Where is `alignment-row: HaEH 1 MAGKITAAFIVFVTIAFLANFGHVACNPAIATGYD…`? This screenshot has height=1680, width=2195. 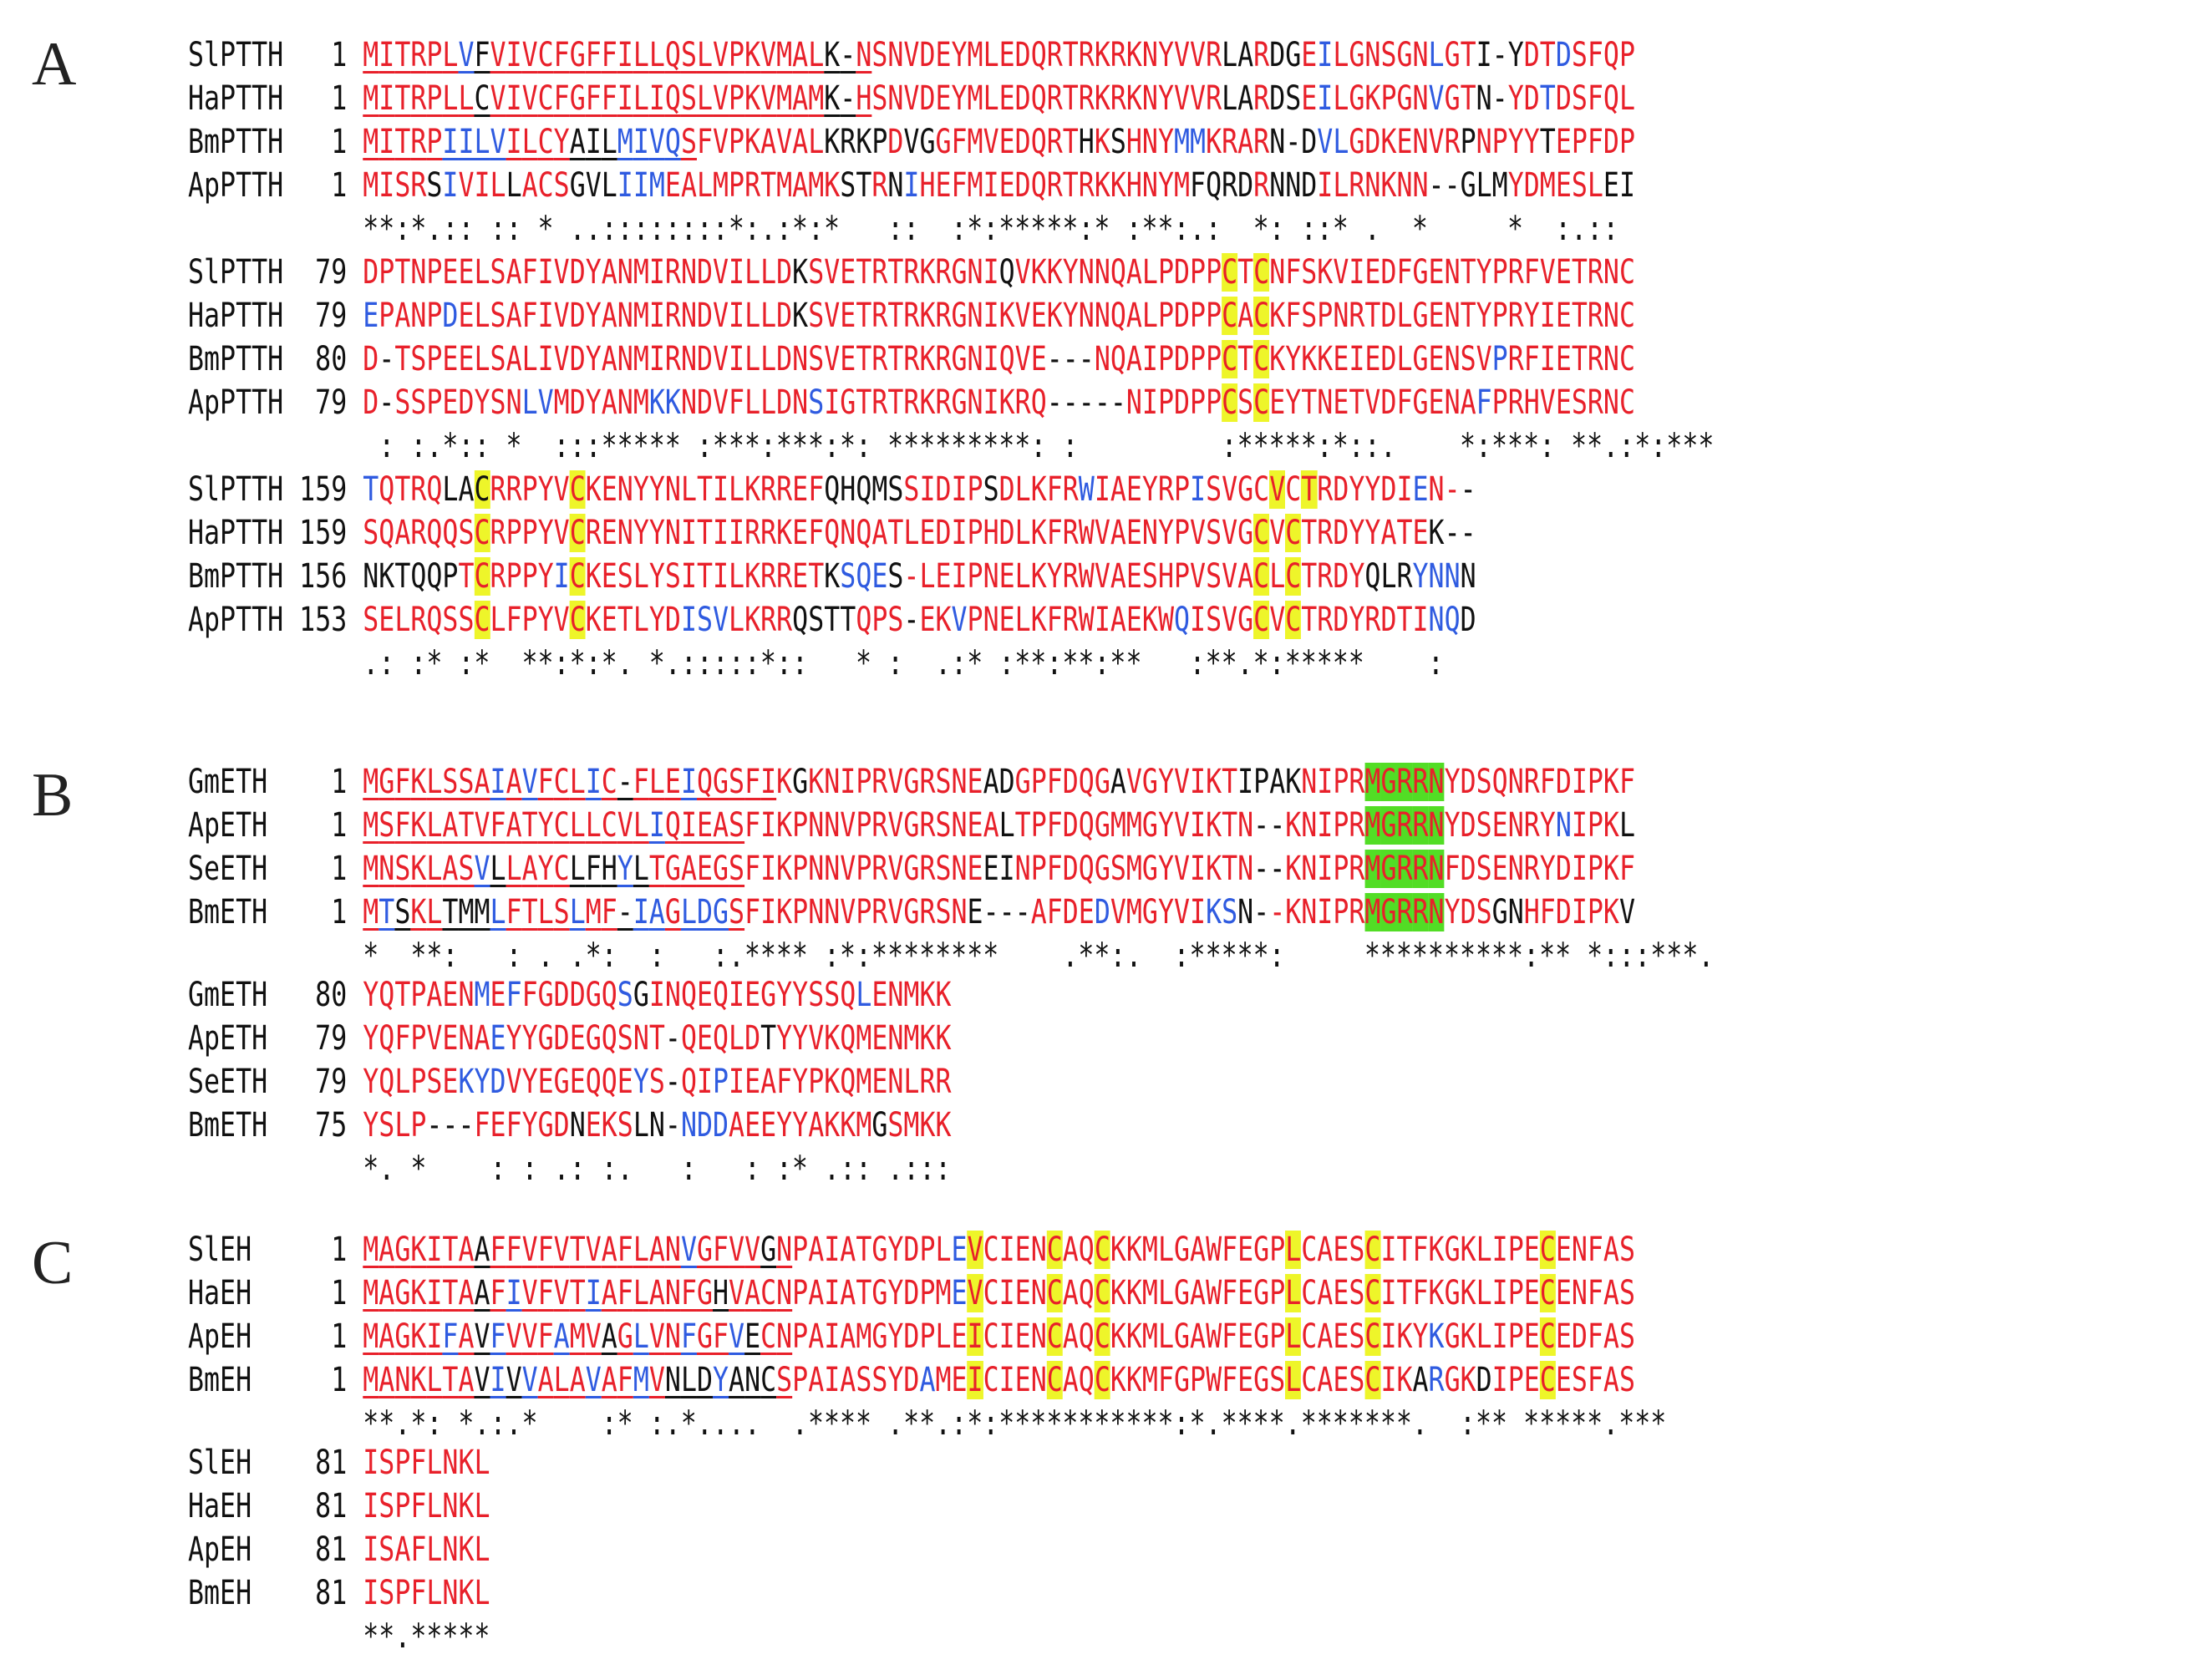
alignment-row: HaEH 1 MAGKITAAFIVFVTIAFLANFGHVACNPAIATGYD… is located at coordinates (911, 1293).